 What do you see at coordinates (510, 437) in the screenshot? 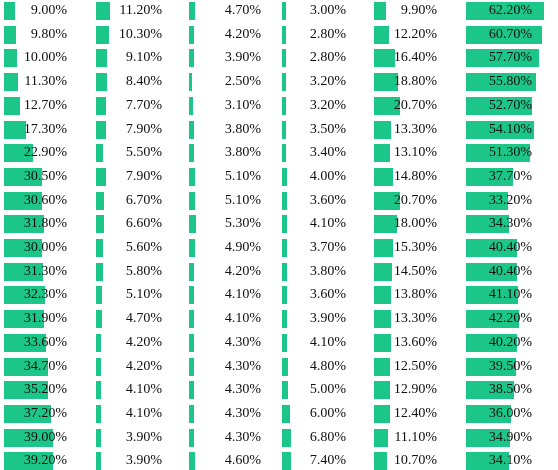
I see `value-label: 34.90%` at bounding box center [510, 437].